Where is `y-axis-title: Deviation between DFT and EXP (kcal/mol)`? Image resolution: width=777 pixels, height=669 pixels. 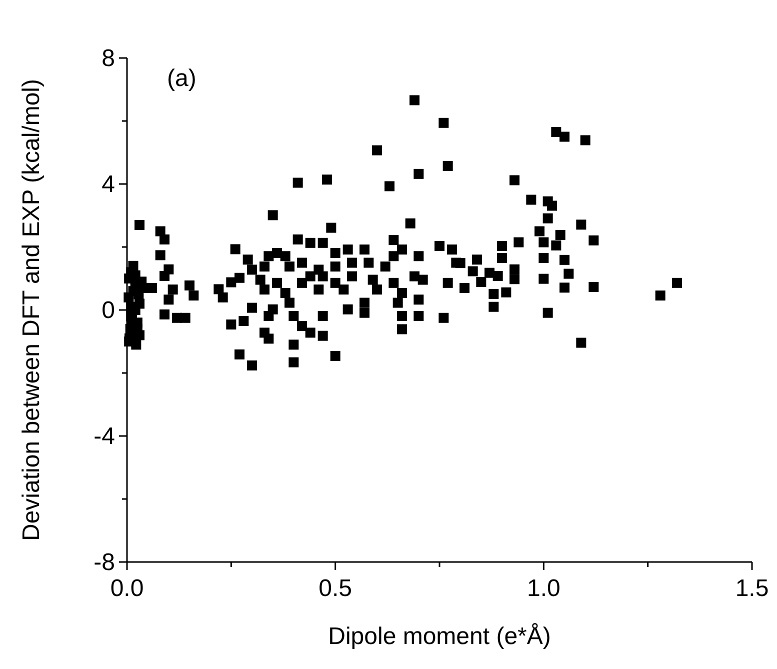
y-axis-title: Deviation between DFT and EXP (kcal/mol) is located at coordinates (31, 310).